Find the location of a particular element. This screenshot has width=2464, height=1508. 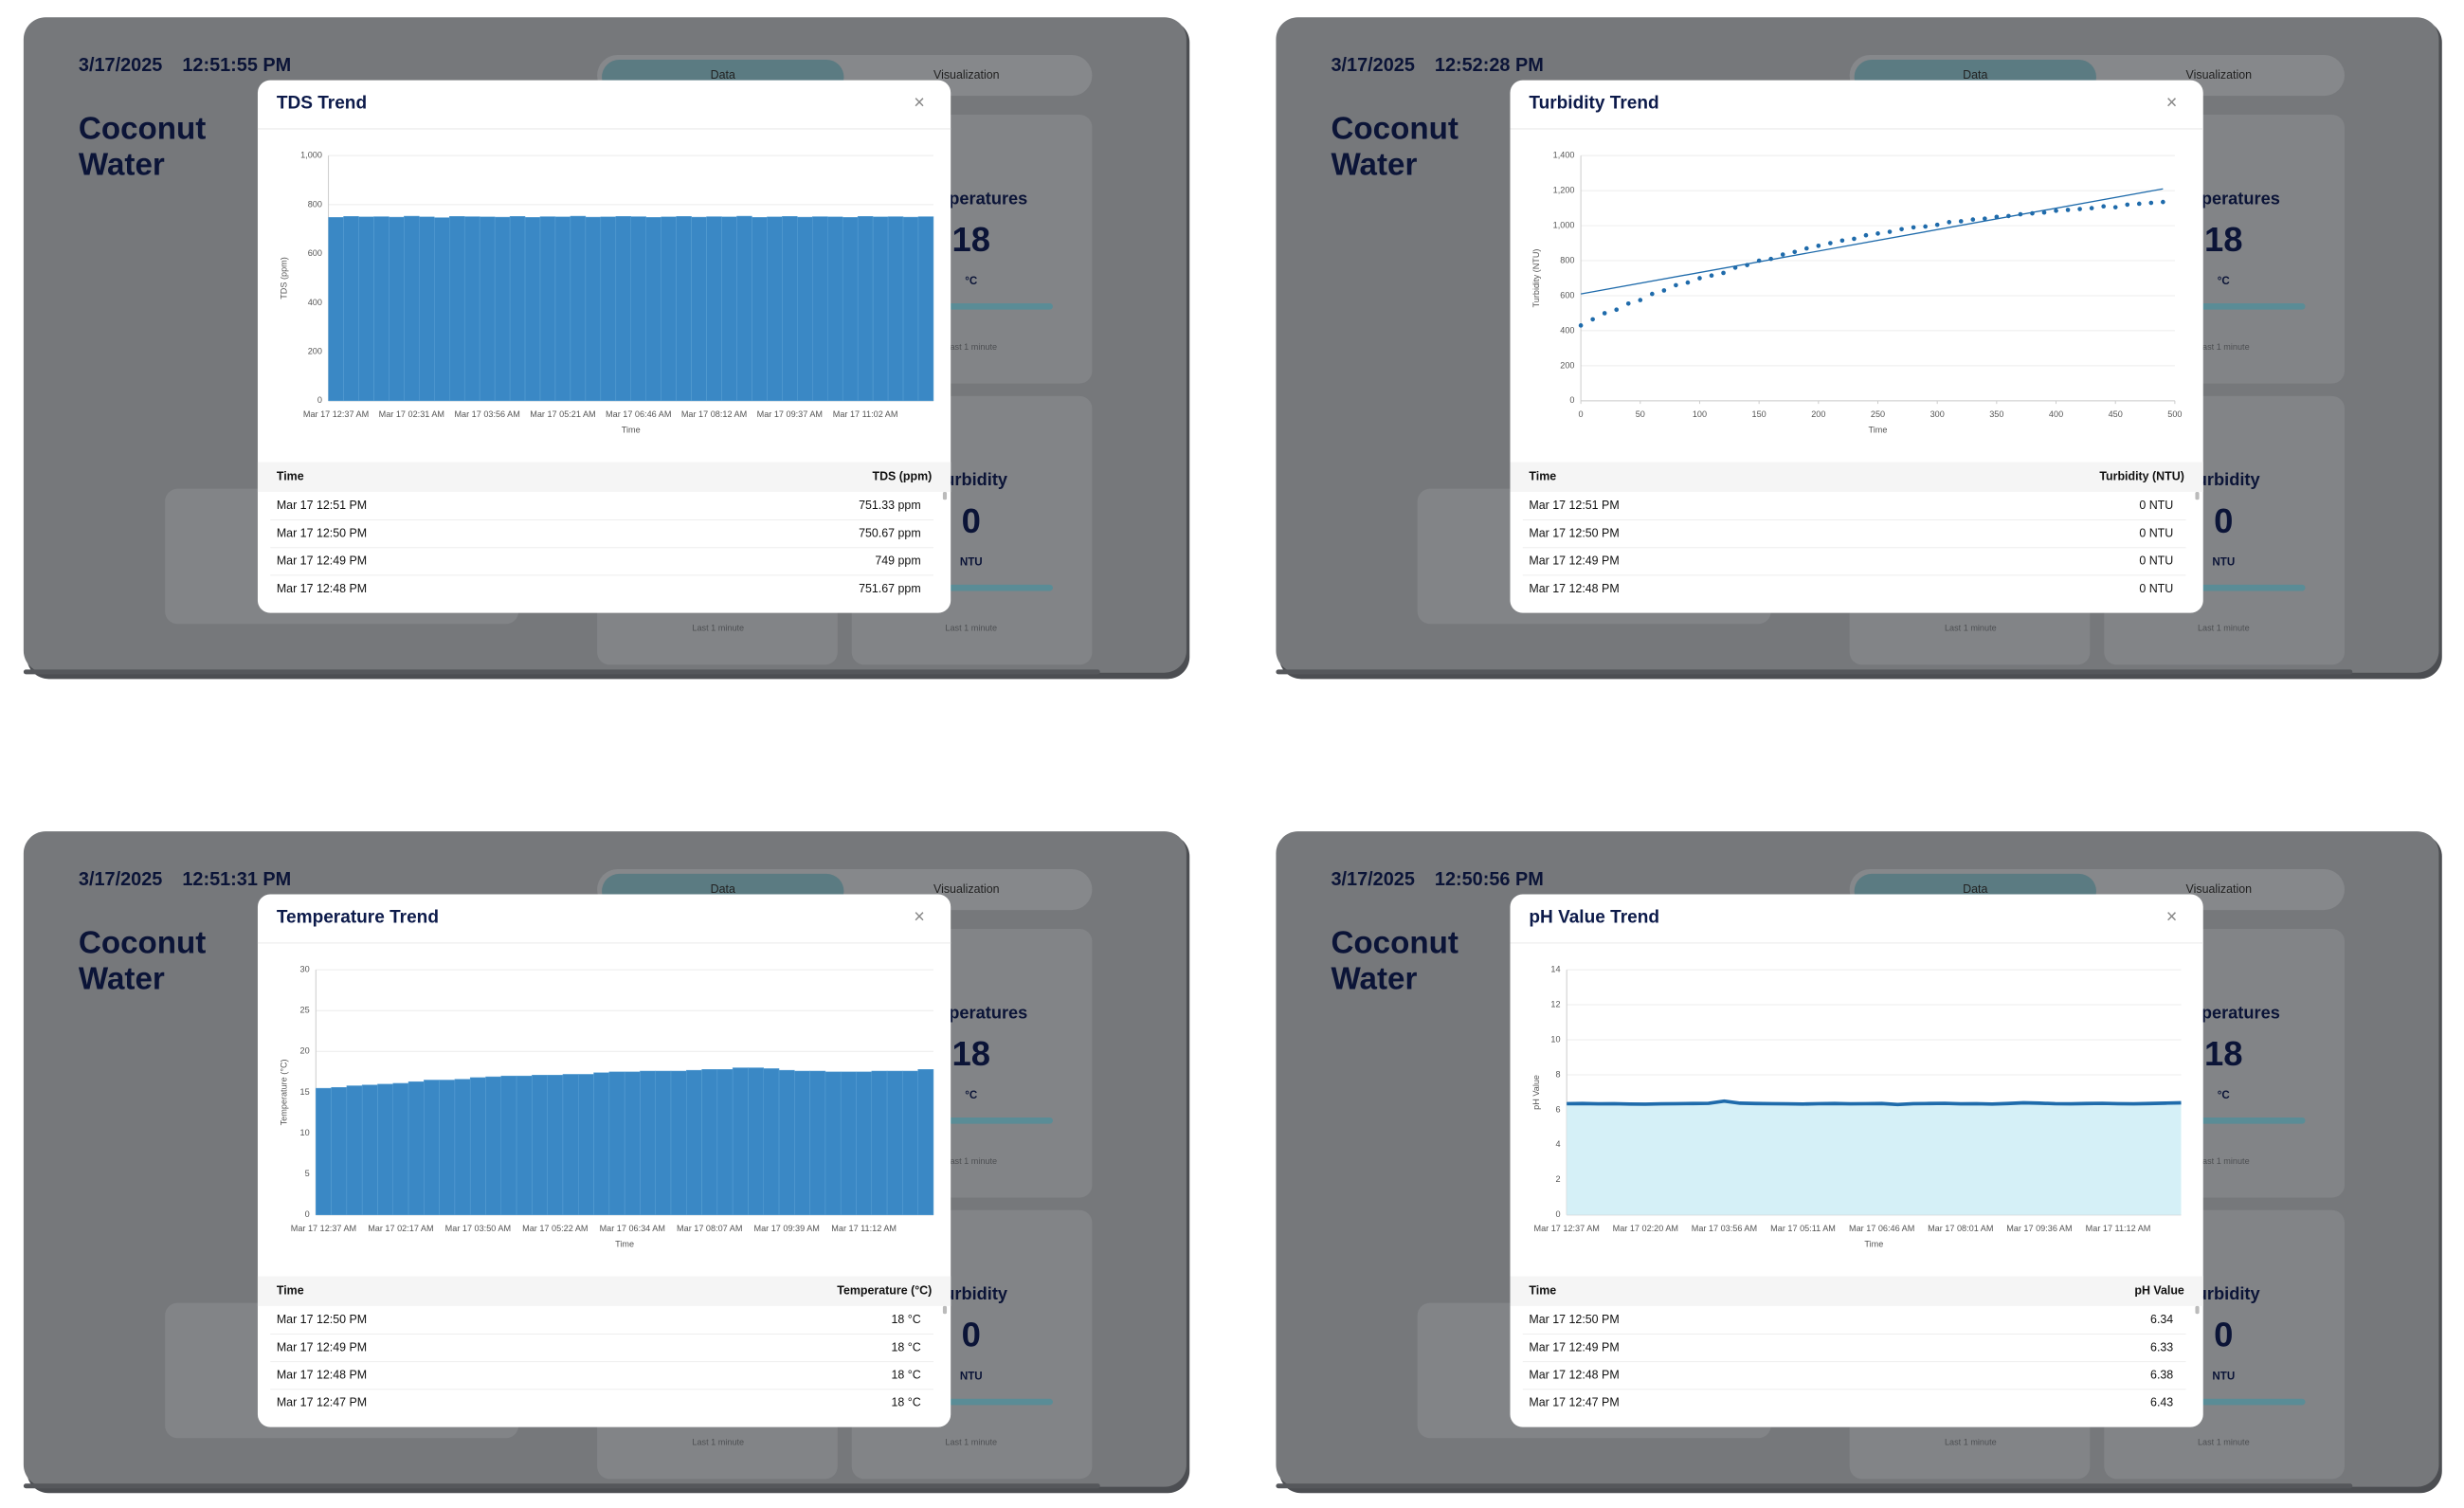

product-name: Coconut is located at coordinates (1395, 943).